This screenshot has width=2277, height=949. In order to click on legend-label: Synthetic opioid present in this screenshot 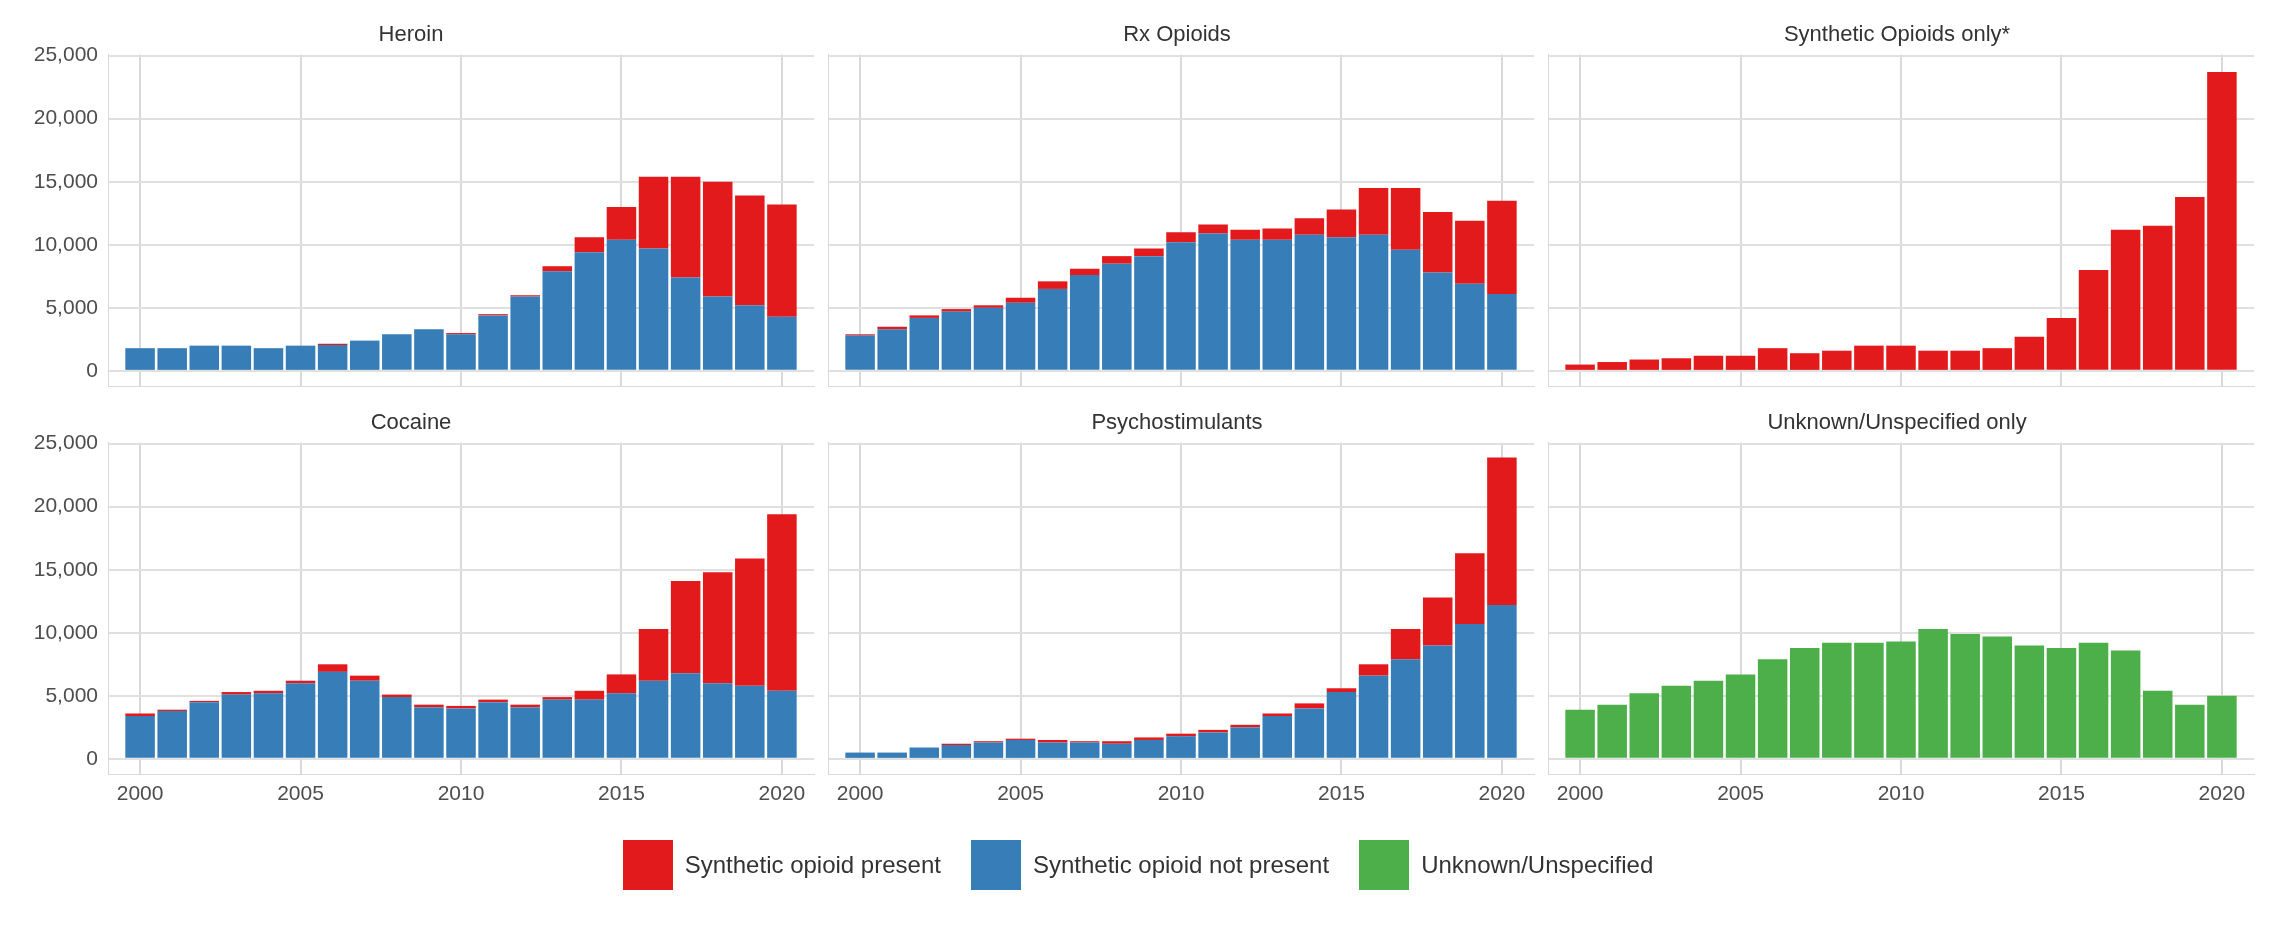, I will do `click(812, 865)`.